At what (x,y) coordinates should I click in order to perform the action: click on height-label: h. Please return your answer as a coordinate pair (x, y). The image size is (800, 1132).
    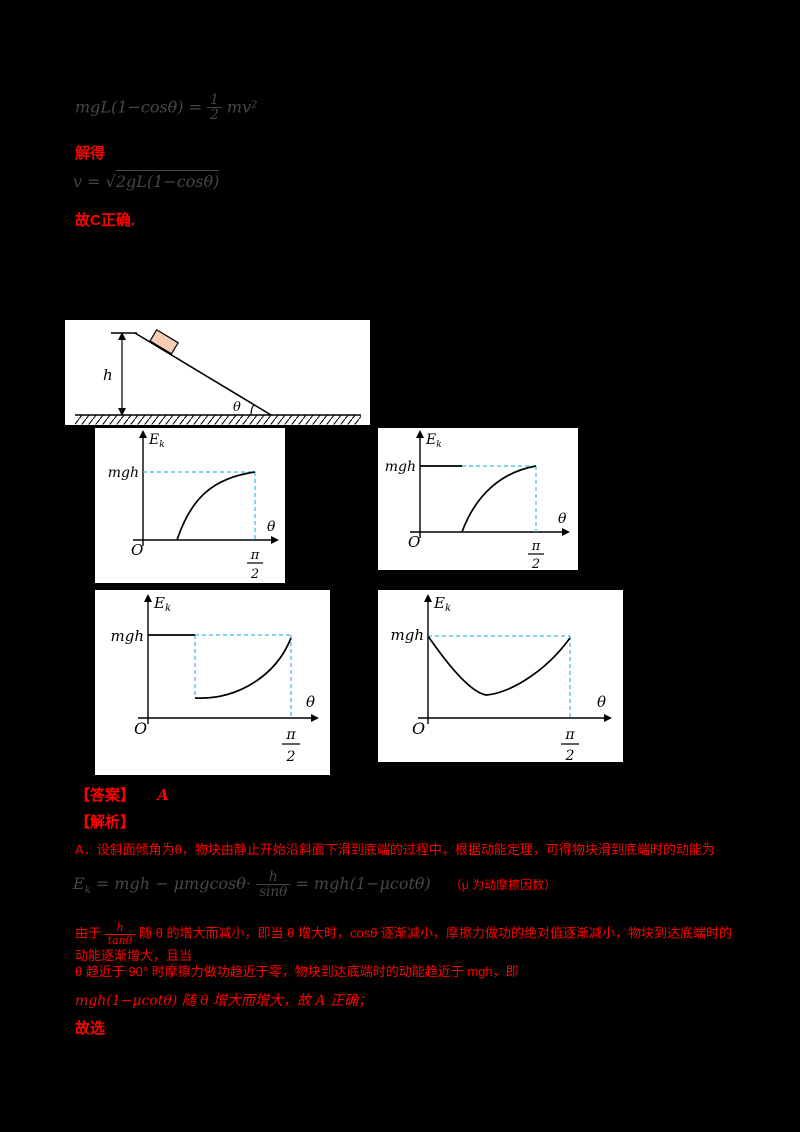
    Looking at the image, I should click on (108, 375).